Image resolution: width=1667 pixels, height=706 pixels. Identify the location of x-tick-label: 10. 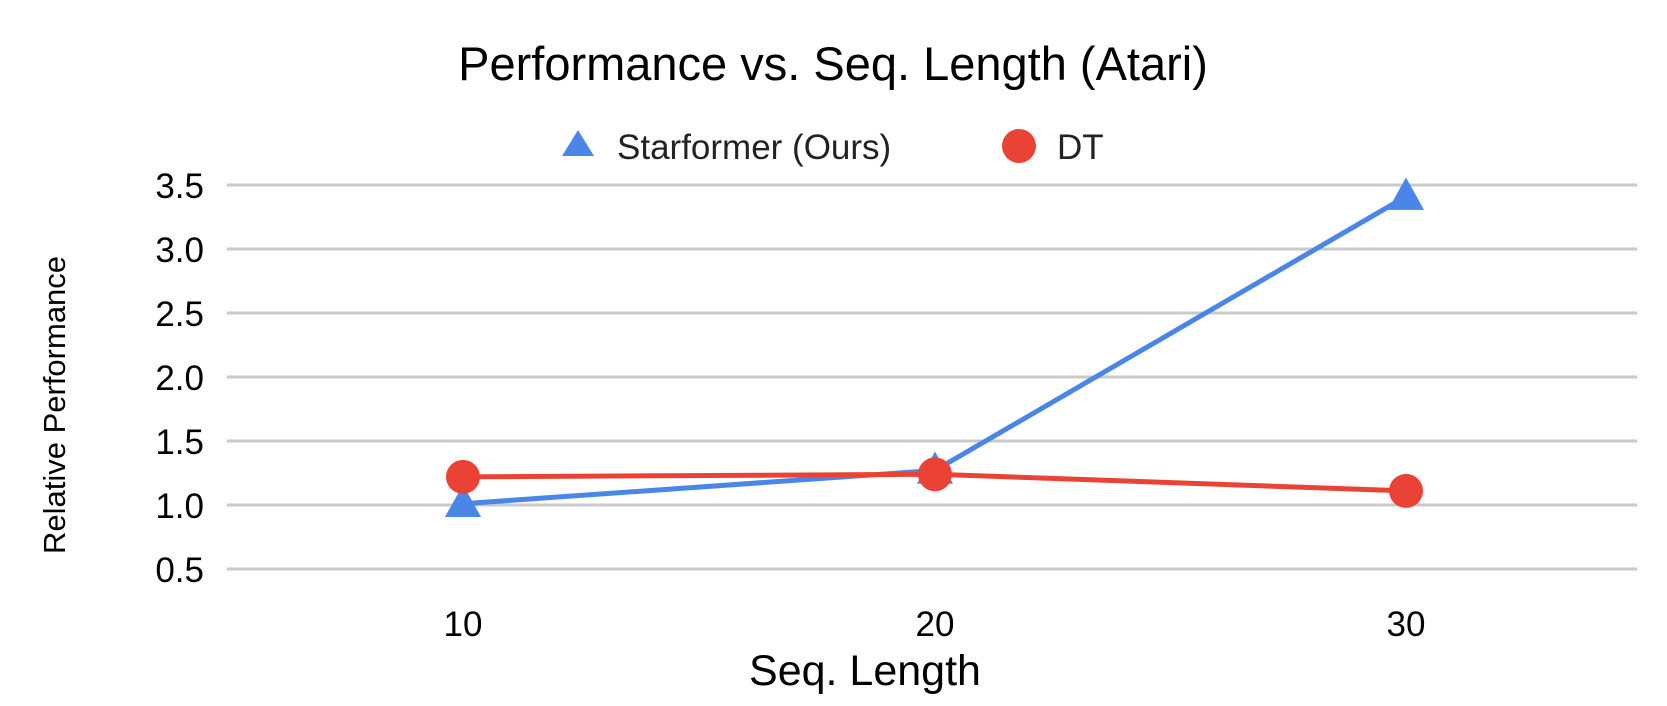
(463, 624).